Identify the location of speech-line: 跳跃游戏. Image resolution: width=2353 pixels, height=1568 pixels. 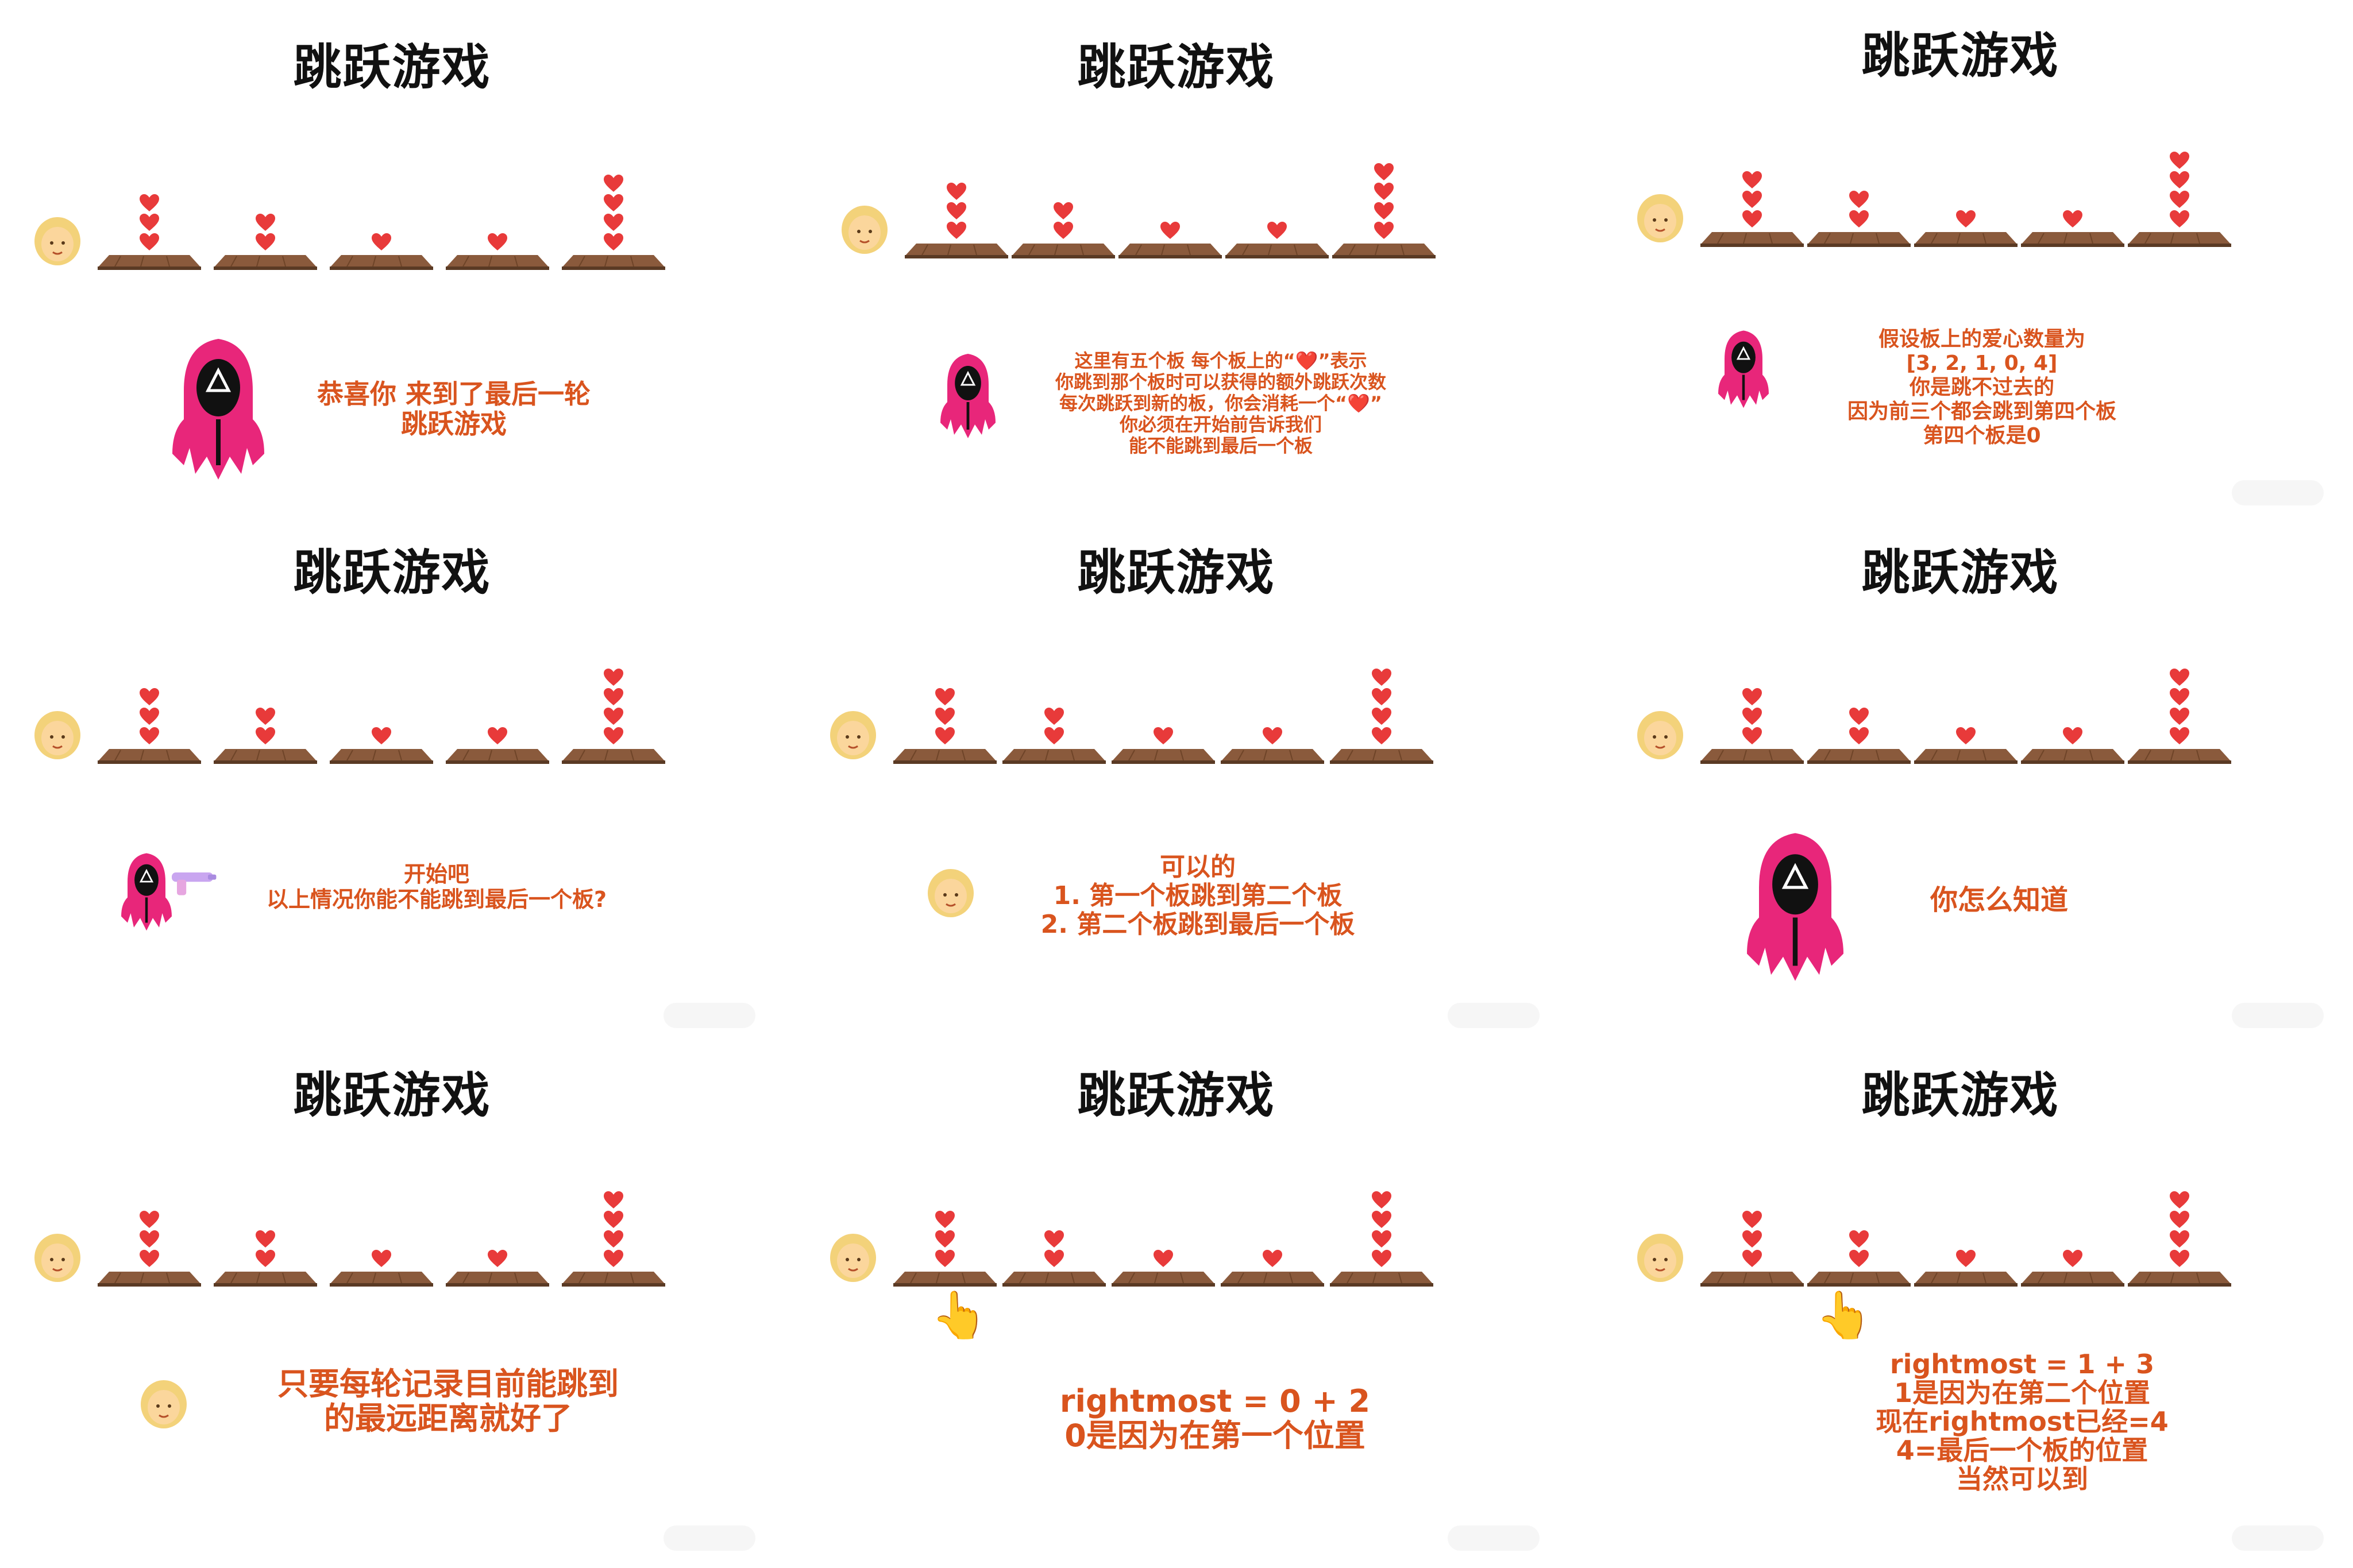
(454, 423).